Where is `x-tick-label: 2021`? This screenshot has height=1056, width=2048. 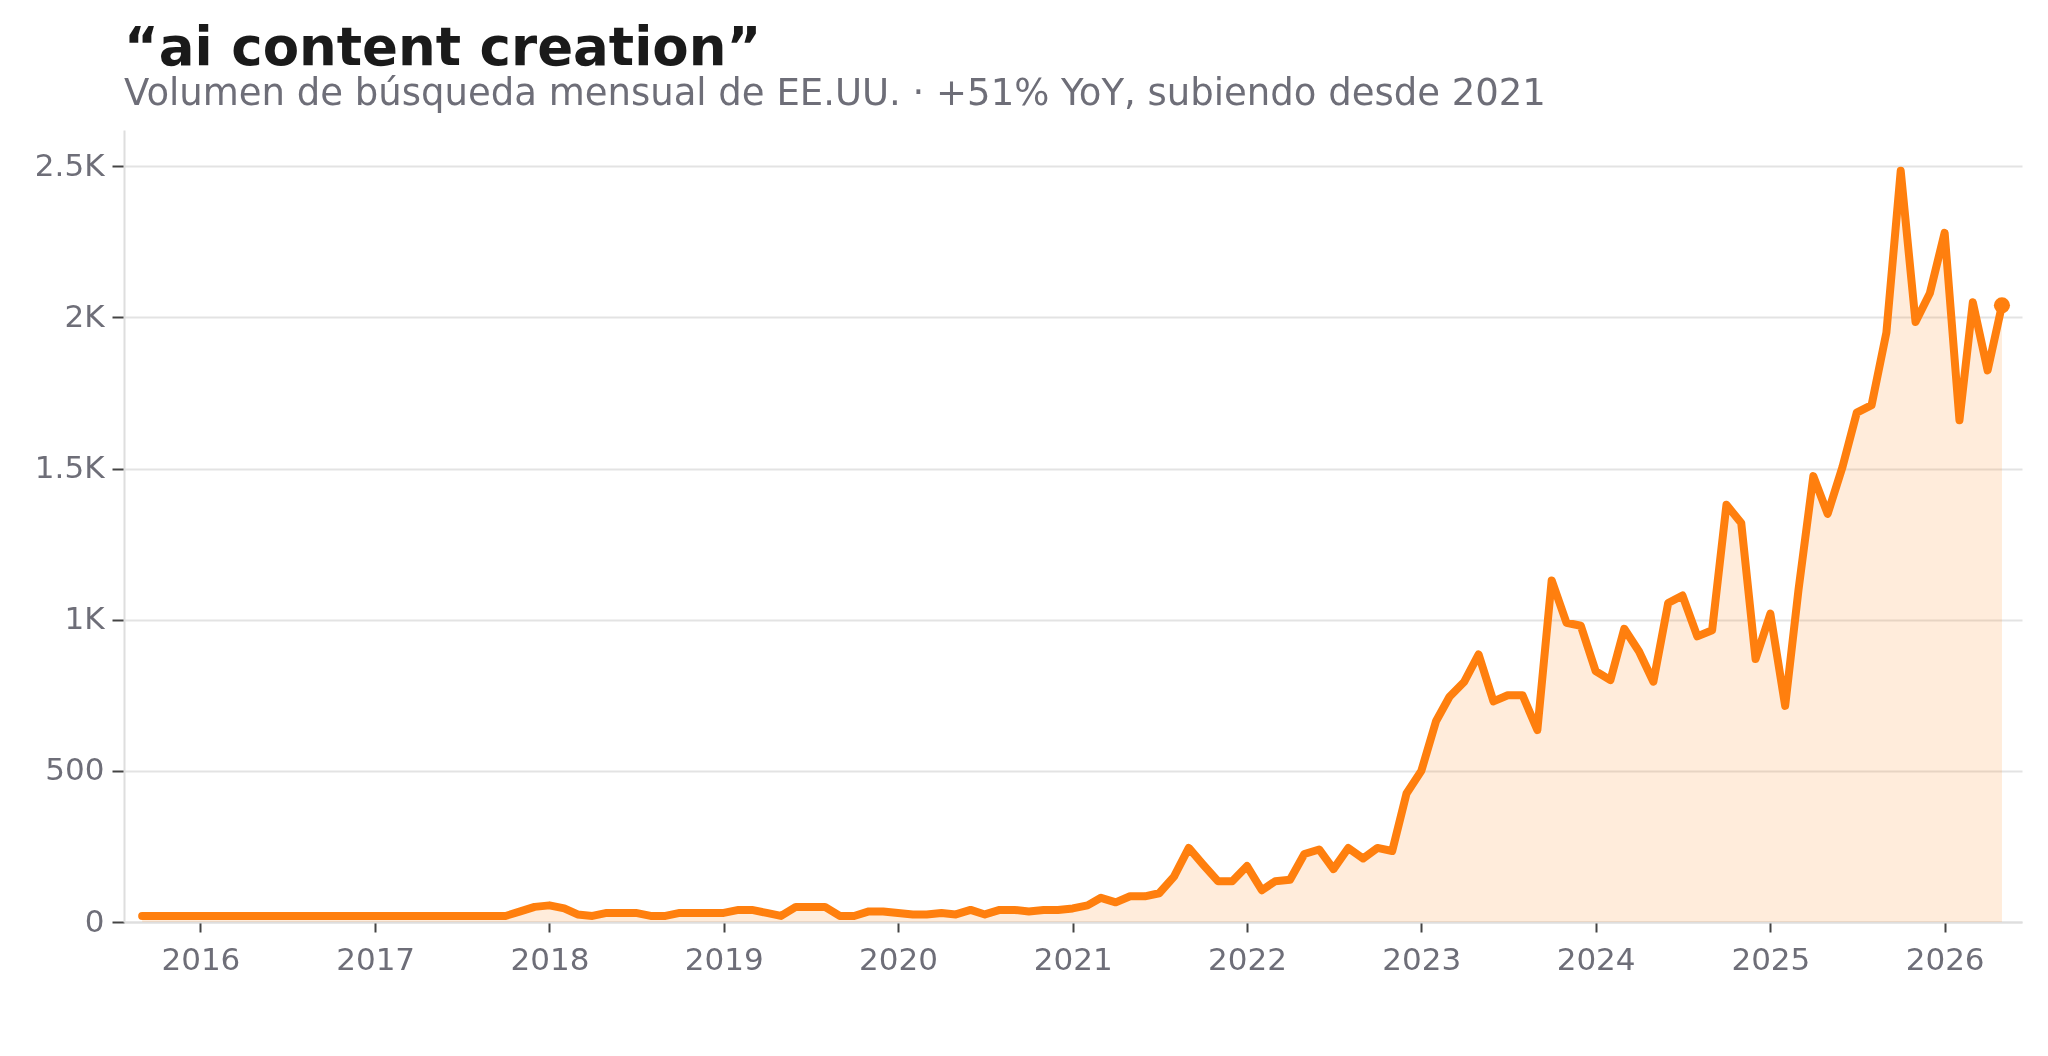
x-tick-label: 2021 is located at coordinates (1073, 958).